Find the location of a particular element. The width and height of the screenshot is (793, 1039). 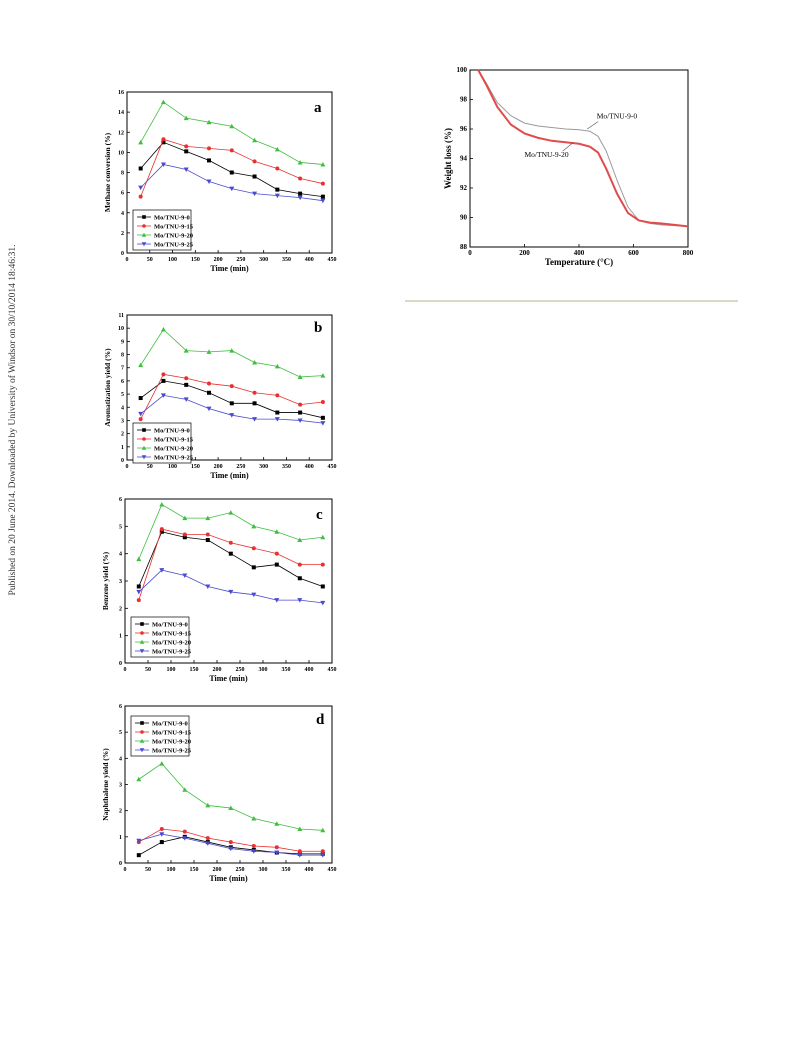

x-axis-label: Temperature (°C) is located at coordinates (579, 262).